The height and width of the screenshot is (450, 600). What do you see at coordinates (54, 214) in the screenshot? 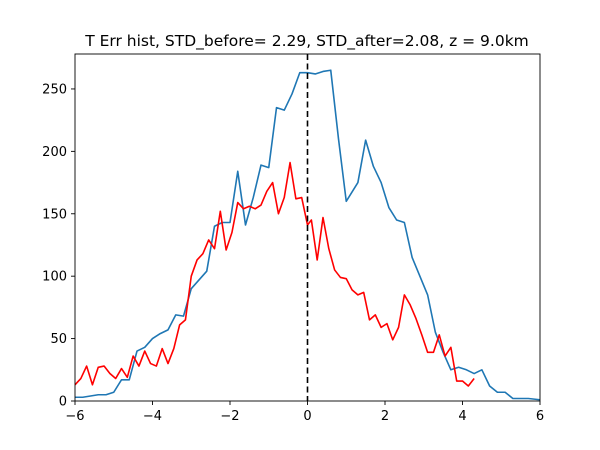
I see `y-tick-label: 150` at bounding box center [54, 214].